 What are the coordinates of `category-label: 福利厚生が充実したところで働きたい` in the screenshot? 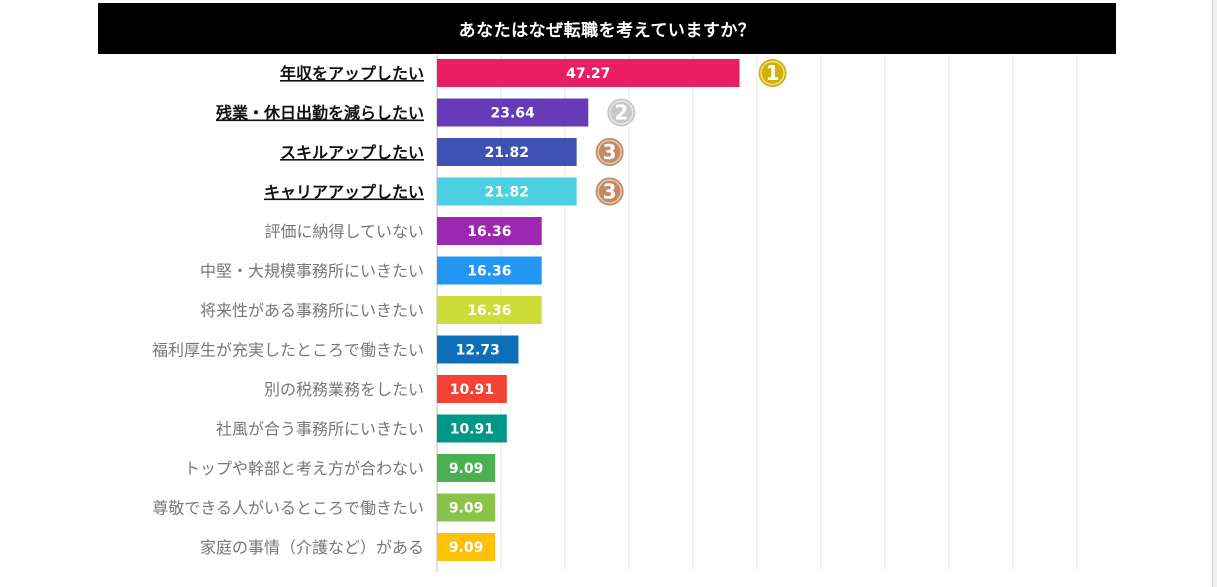 It's located at (288, 350).